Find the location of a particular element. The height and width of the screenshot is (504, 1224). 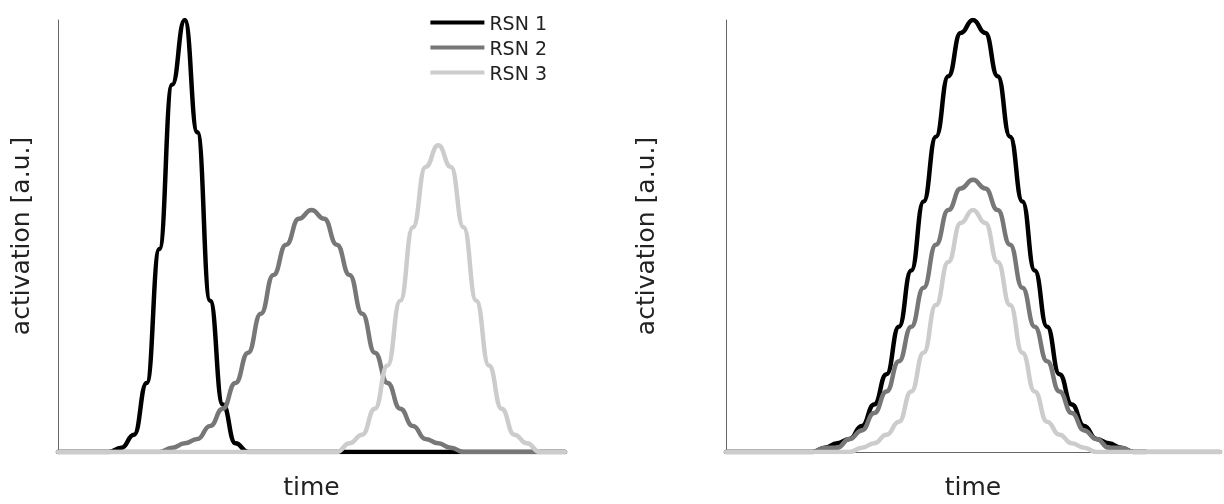

legend-label: RSN 2 is located at coordinates (518, 47).